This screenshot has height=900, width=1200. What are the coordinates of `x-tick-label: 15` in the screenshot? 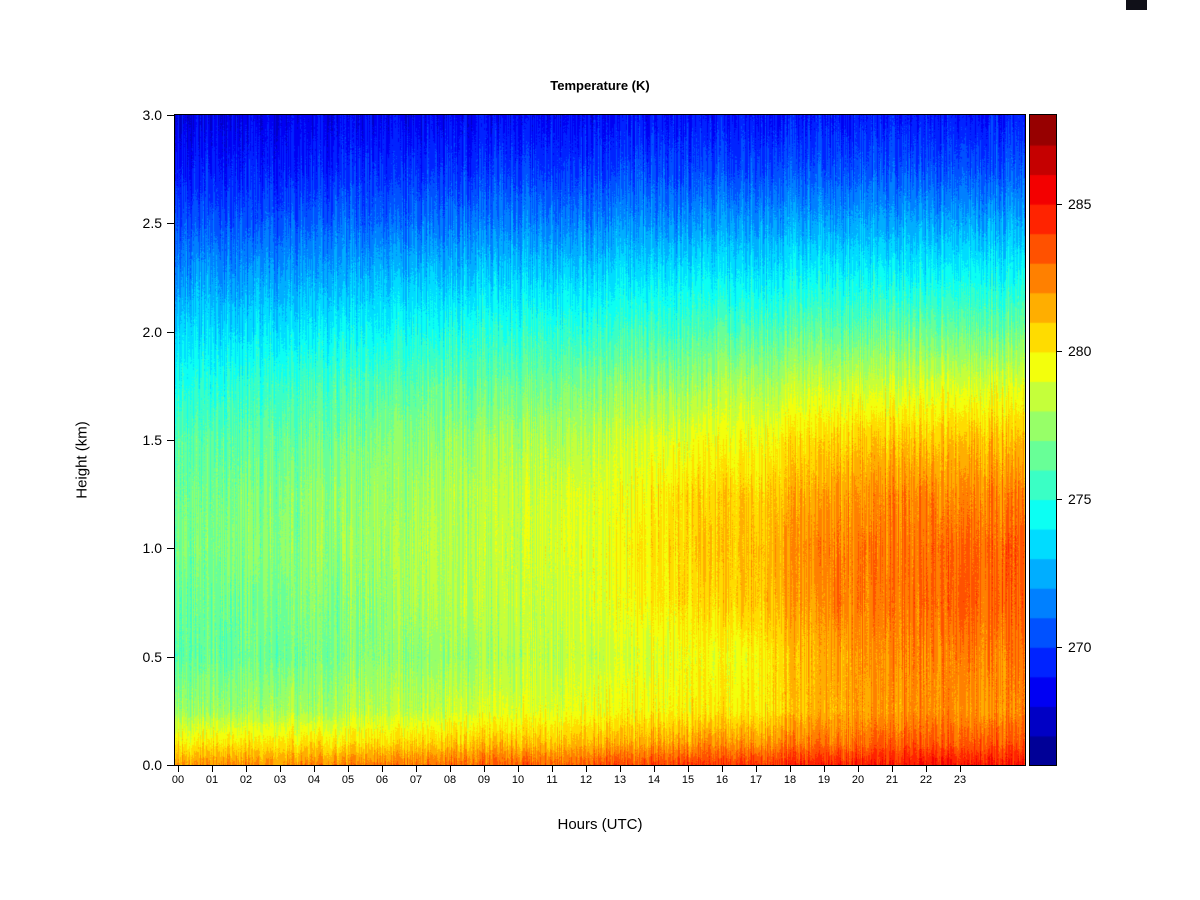 It's located at (688, 780).